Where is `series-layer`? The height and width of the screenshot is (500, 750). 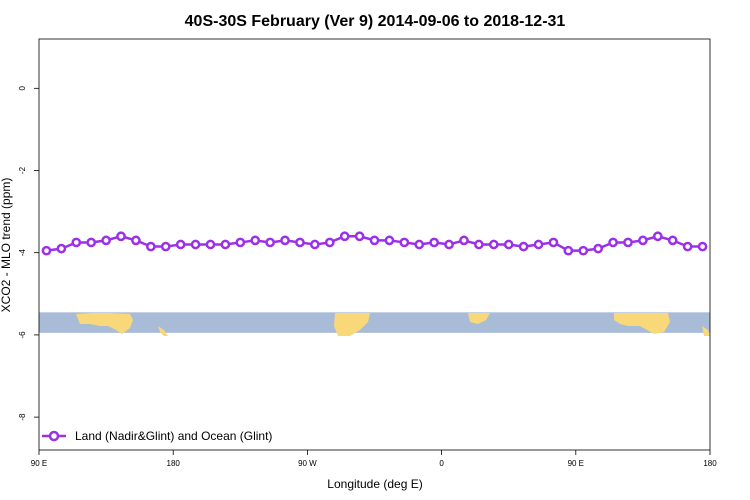 series-layer is located at coordinates (374, 243).